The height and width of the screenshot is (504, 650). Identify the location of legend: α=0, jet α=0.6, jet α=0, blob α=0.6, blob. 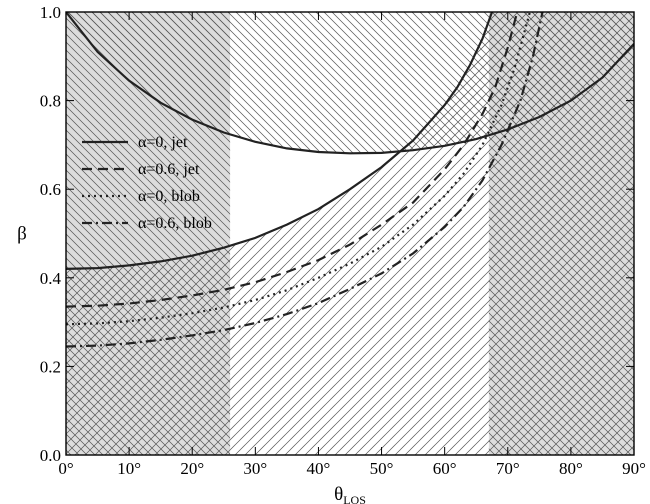
(147, 183).